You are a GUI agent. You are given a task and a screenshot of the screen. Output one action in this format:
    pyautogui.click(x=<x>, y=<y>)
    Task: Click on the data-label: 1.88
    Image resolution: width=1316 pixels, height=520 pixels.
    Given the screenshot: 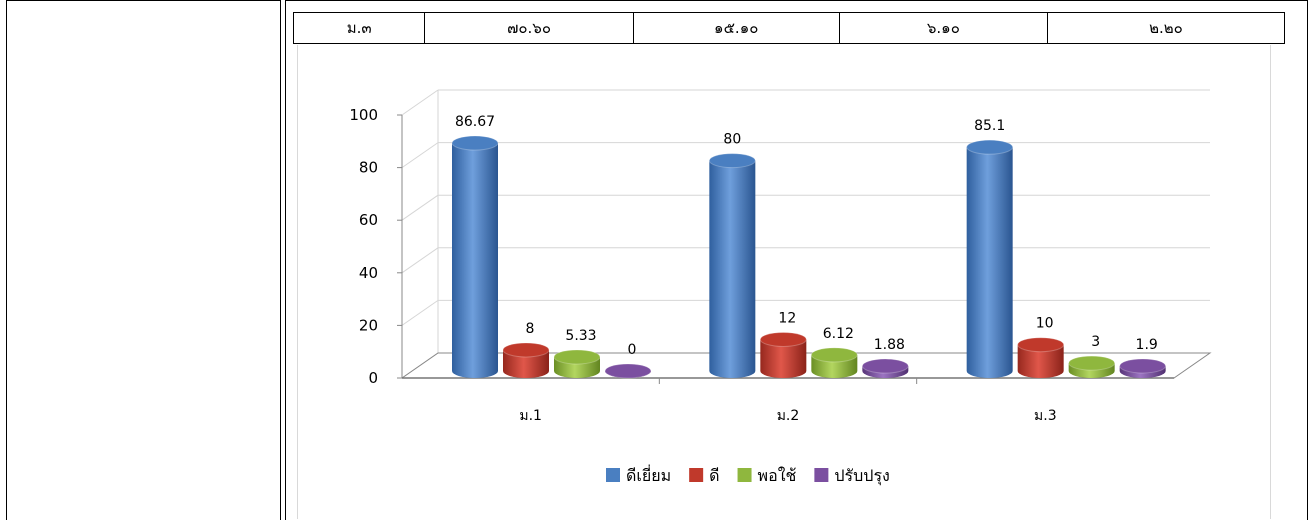 What is the action you would take?
    pyautogui.click(x=889, y=345)
    